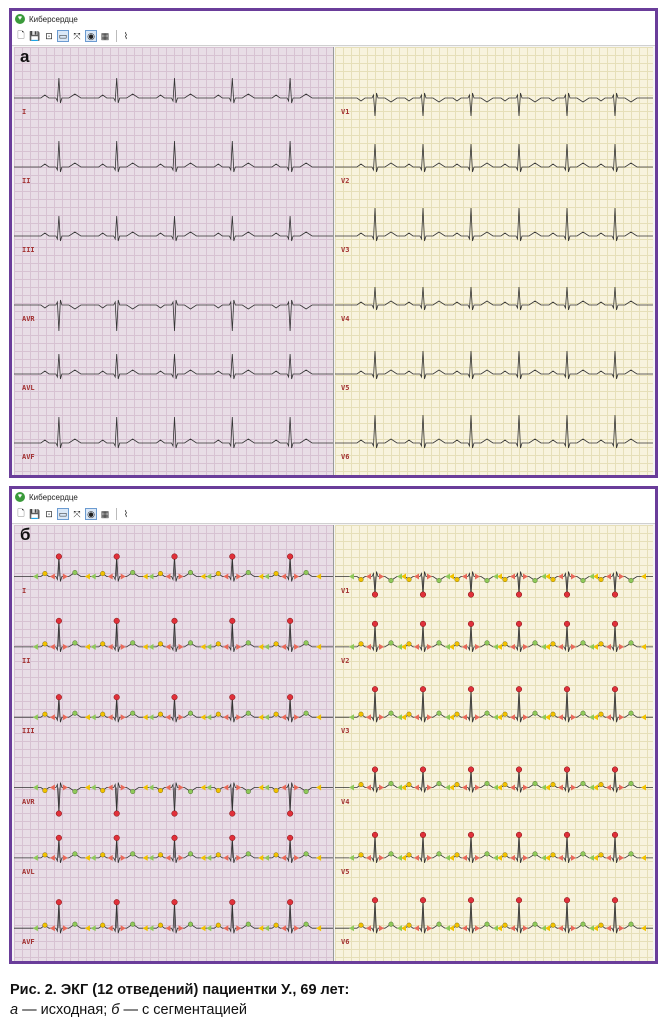 The image size is (668, 1030). I want to click on window-title: Киберсердце, so click(53, 497).